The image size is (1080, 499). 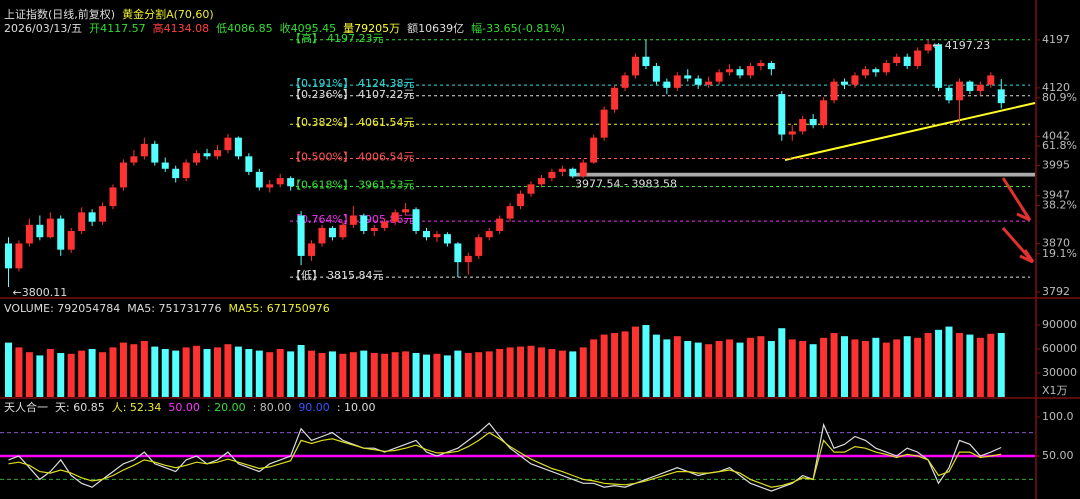 What do you see at coordinates (355, 275) in the screenshot?
I see `fib-price: 3815.84元` at bounding box center [355, 275].